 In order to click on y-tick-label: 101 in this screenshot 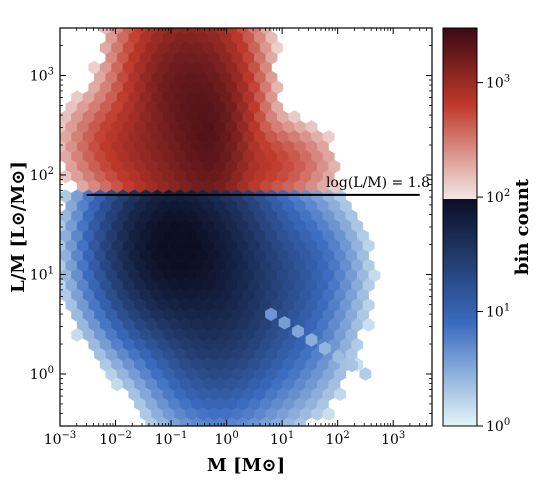, I will do `click(42, 274)`.